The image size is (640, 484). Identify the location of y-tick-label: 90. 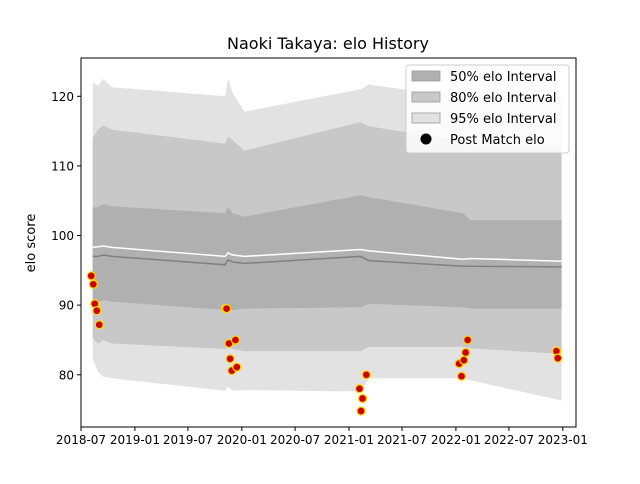
(66, 306).